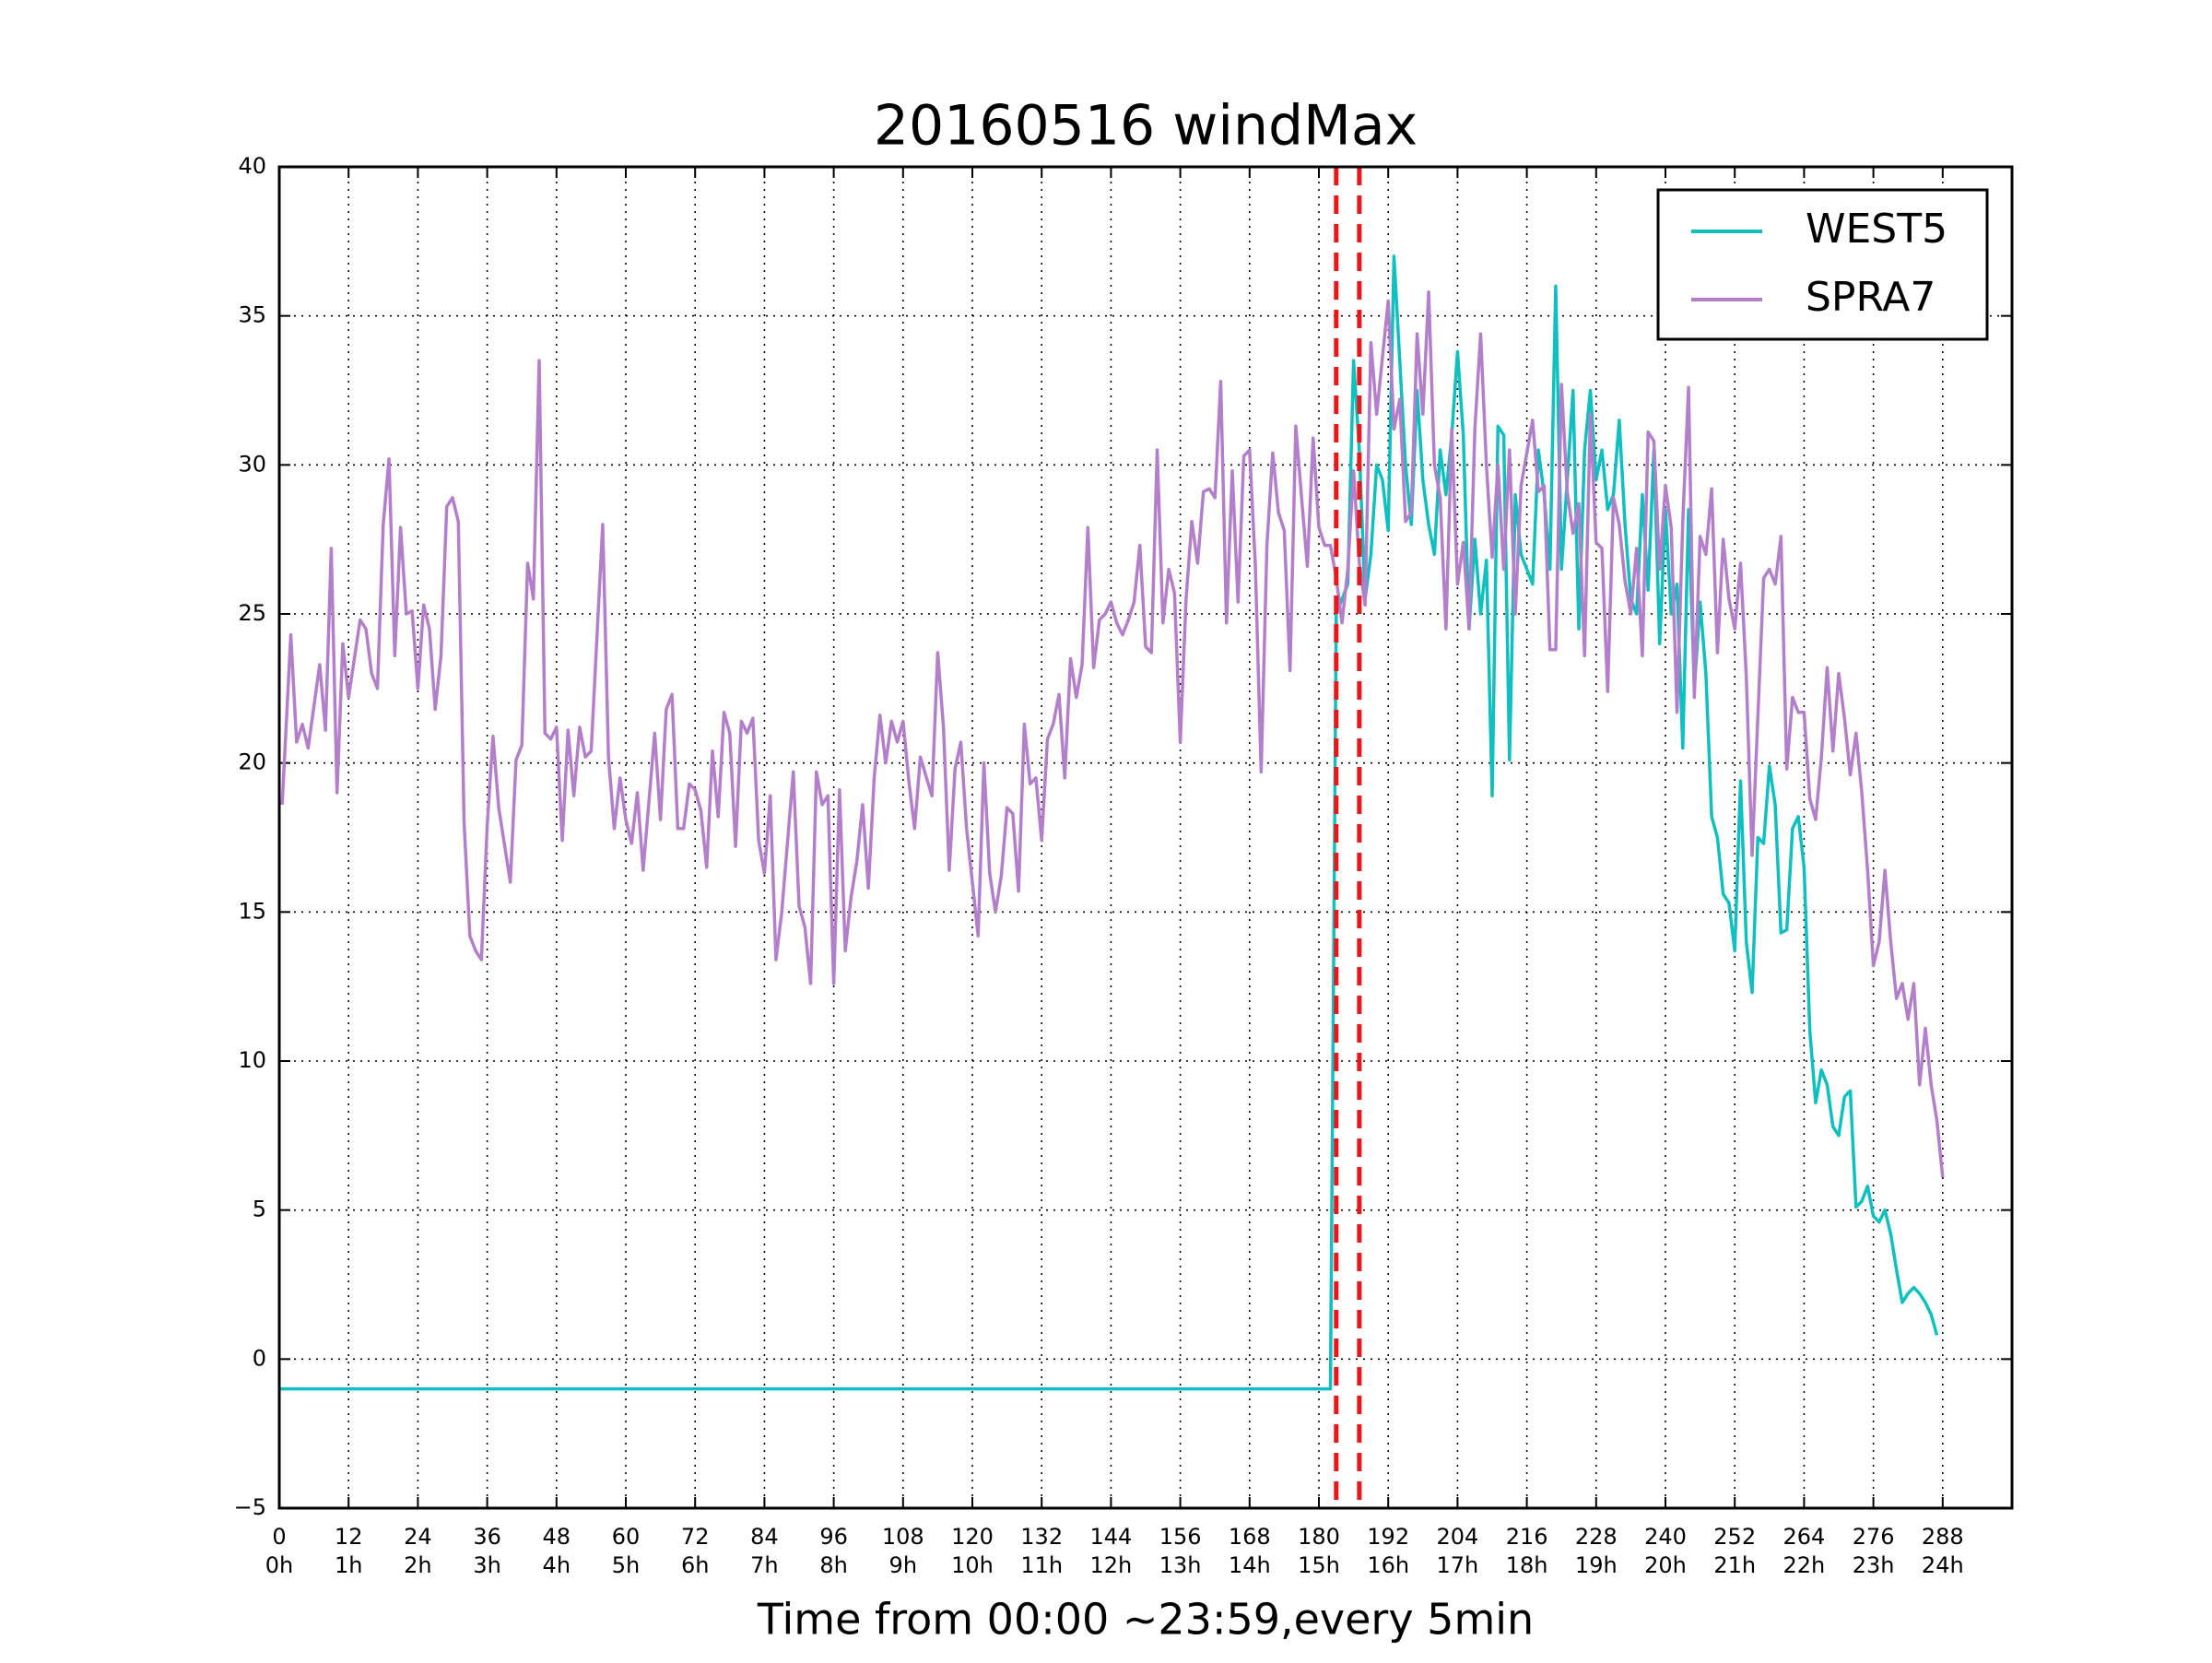 Image resolution: width=2212 pixels, height=1663 pixels. I want to click on x-tick-hour-label: 16h, so click(1388, 1565).